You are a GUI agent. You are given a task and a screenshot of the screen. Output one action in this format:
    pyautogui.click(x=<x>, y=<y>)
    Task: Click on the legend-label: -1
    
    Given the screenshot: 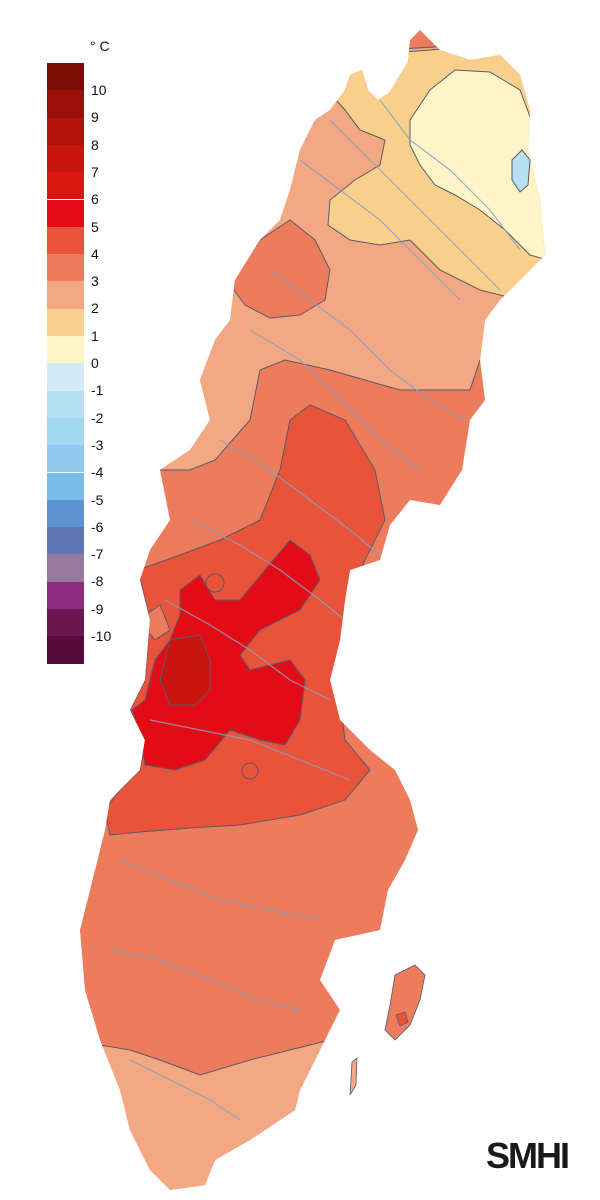 What is the action you would take?
    pyautogui.click(x=97, y=390)
    